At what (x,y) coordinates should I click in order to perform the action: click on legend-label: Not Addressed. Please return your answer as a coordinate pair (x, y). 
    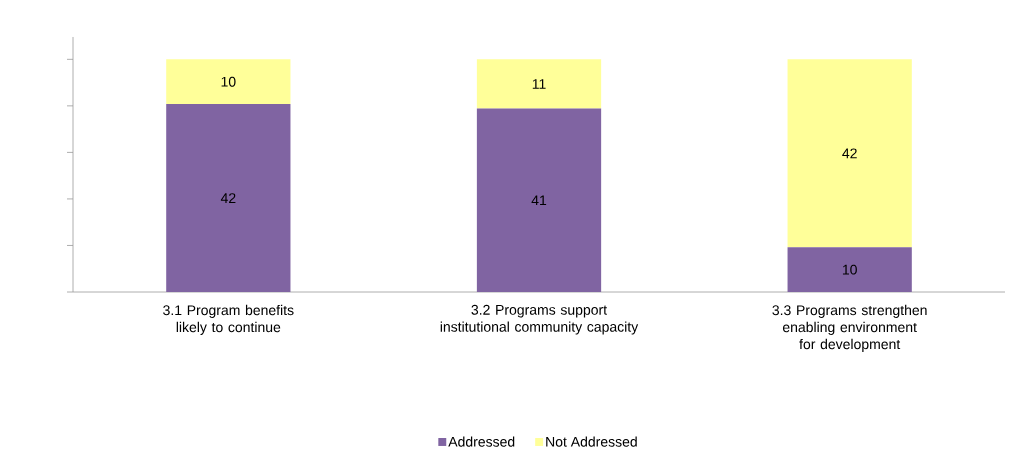
    Looking at the image, I should click on (591, 441).